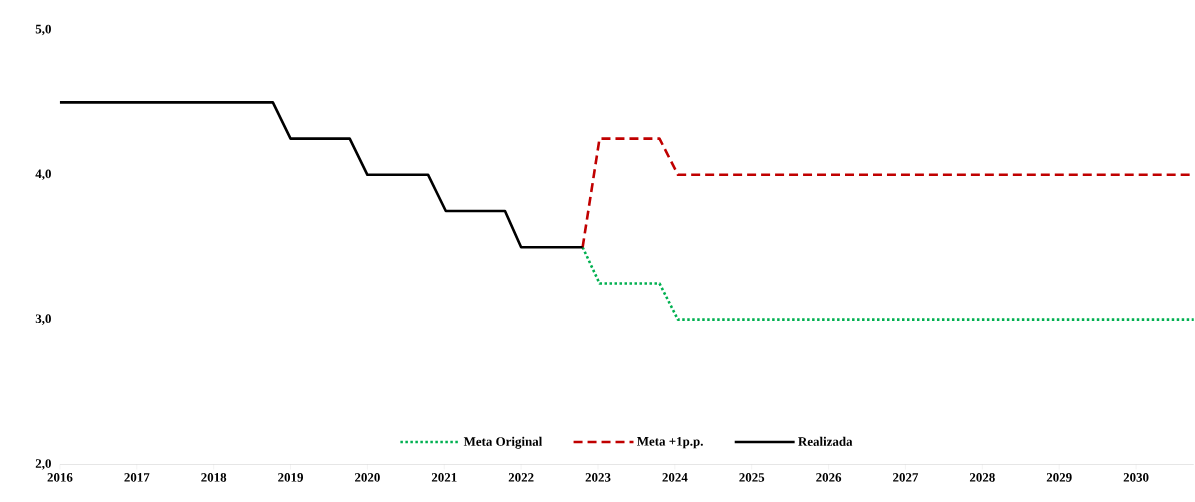 The image size is (1195, 502). What do you see at coordinates (137, 477) in the screenshot?
I see `x-tick-label: 2017` at bounding box center [137, 477].